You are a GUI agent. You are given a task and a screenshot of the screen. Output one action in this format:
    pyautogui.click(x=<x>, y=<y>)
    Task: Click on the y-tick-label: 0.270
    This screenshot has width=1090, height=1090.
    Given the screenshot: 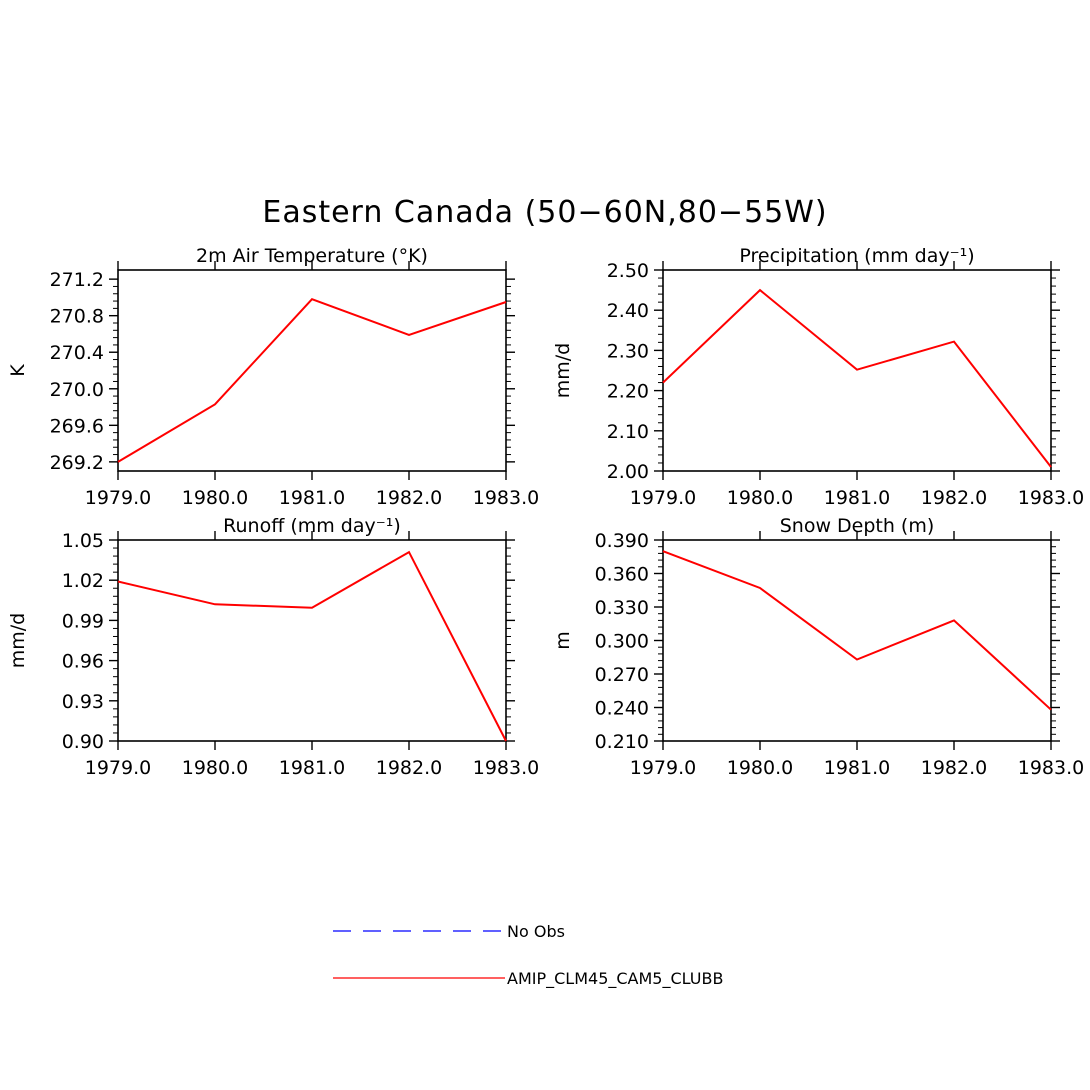 What is the action you would take?
    pyautogui.click(x=622, y=675)
    